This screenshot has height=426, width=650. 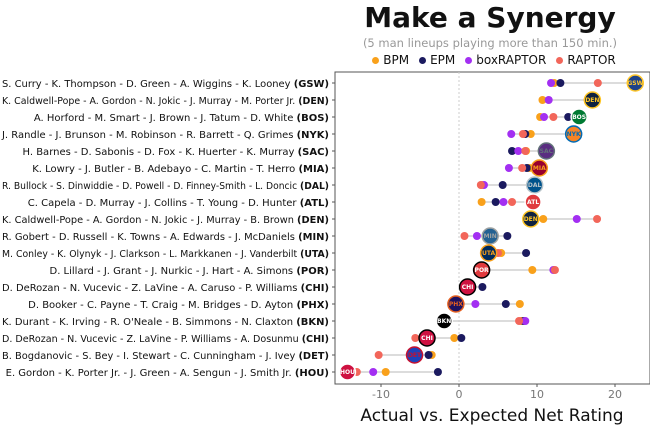 What do you see at coordinates (490, 236) in the screenshot?
I see `team-logo-min` at bounding box center [490, 236].